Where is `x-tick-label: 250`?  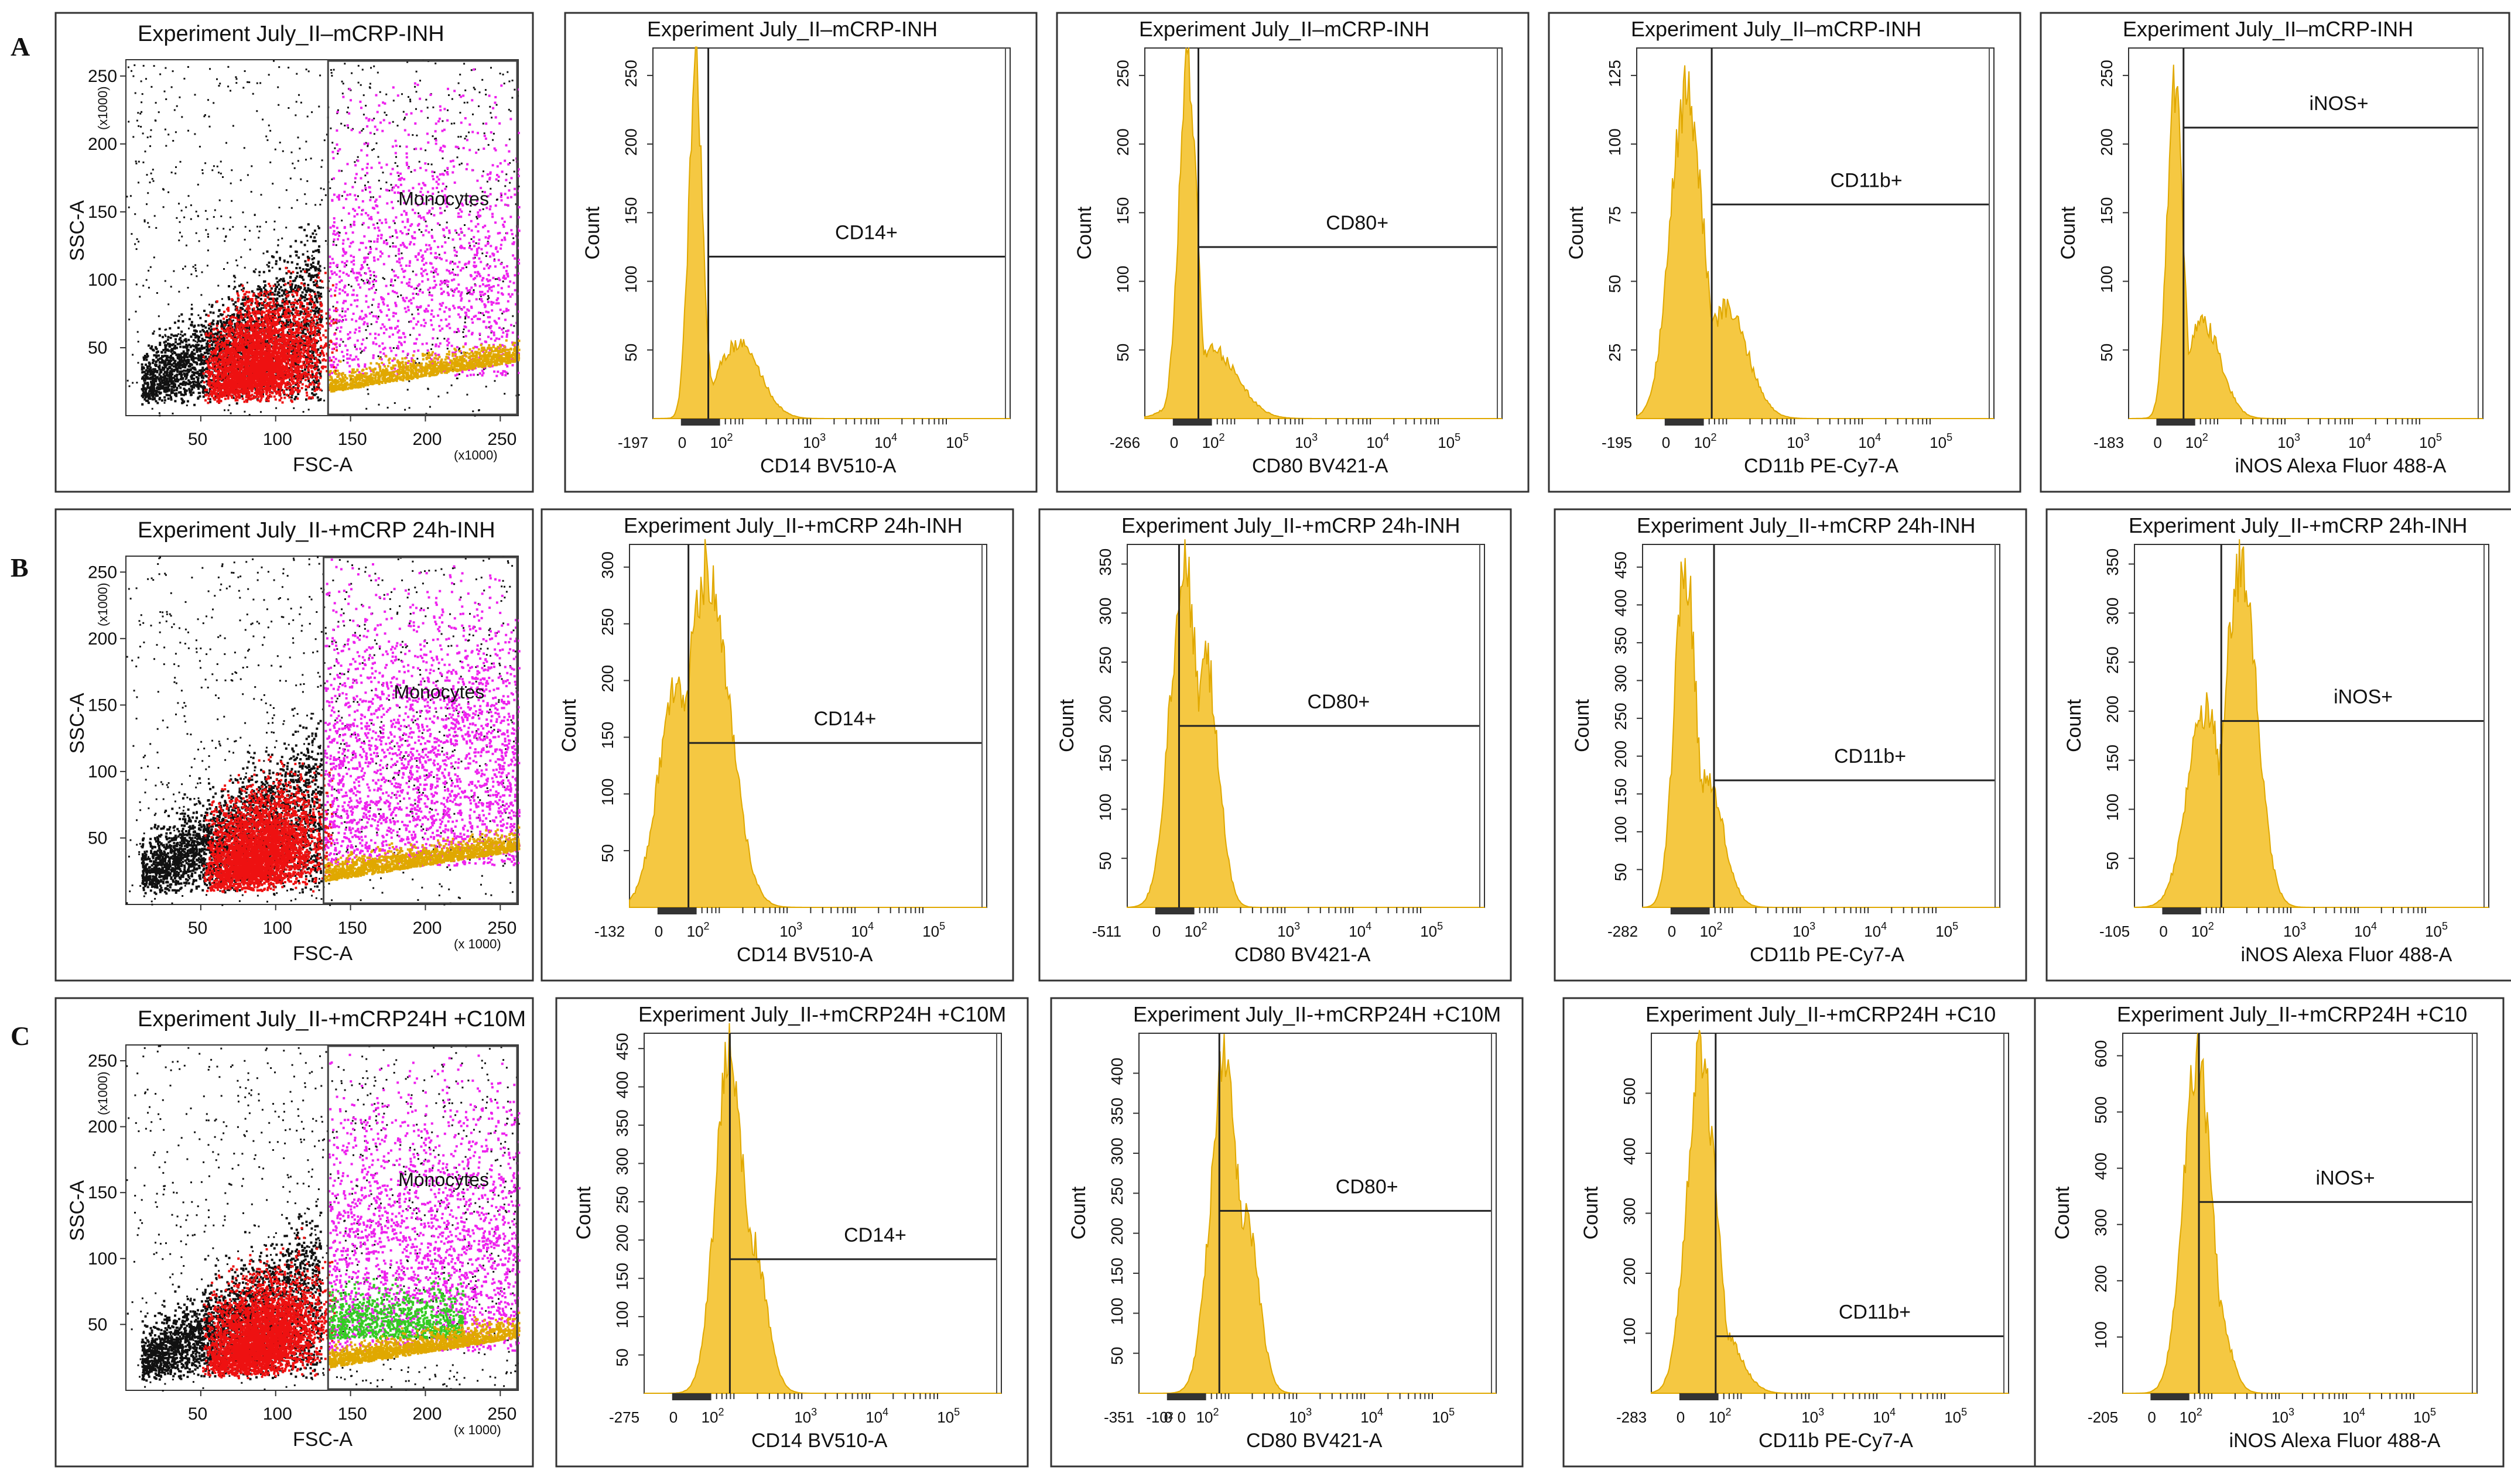 x-tick-label: 250 is located at coordinates (501, 439).